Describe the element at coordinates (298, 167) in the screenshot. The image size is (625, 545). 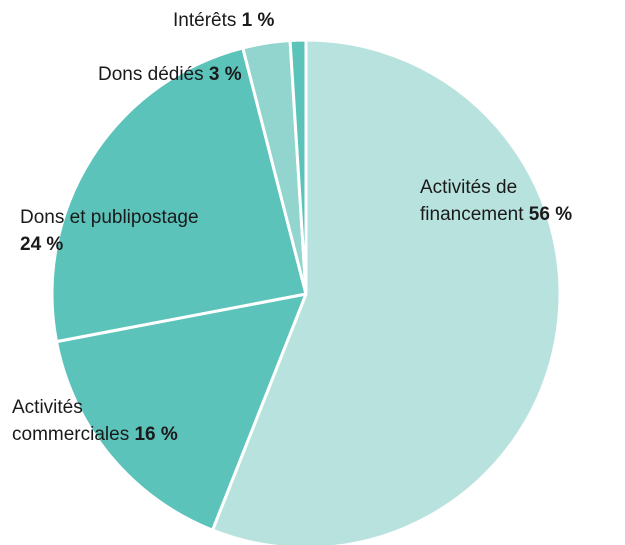
I see `pie-slice` at that location.